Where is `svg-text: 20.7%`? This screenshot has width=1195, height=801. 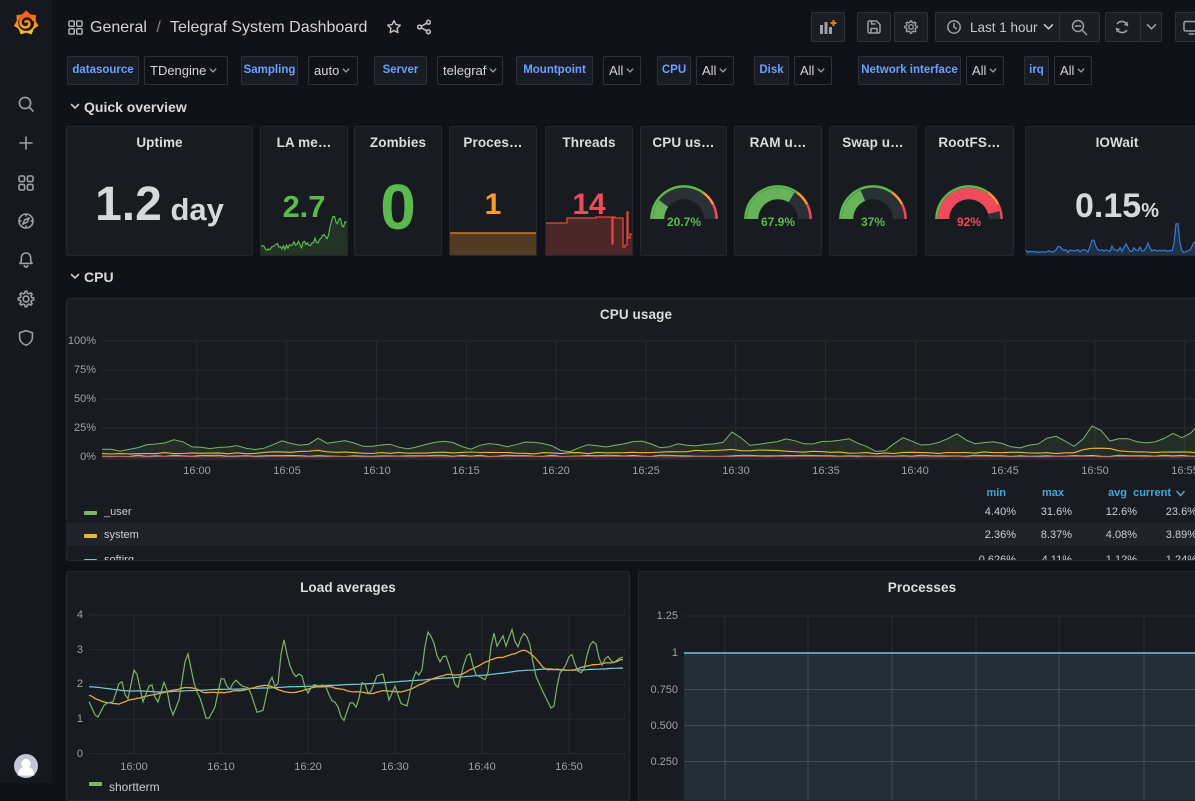
svg-text: 20.7% is located at coordinates (684, 222).